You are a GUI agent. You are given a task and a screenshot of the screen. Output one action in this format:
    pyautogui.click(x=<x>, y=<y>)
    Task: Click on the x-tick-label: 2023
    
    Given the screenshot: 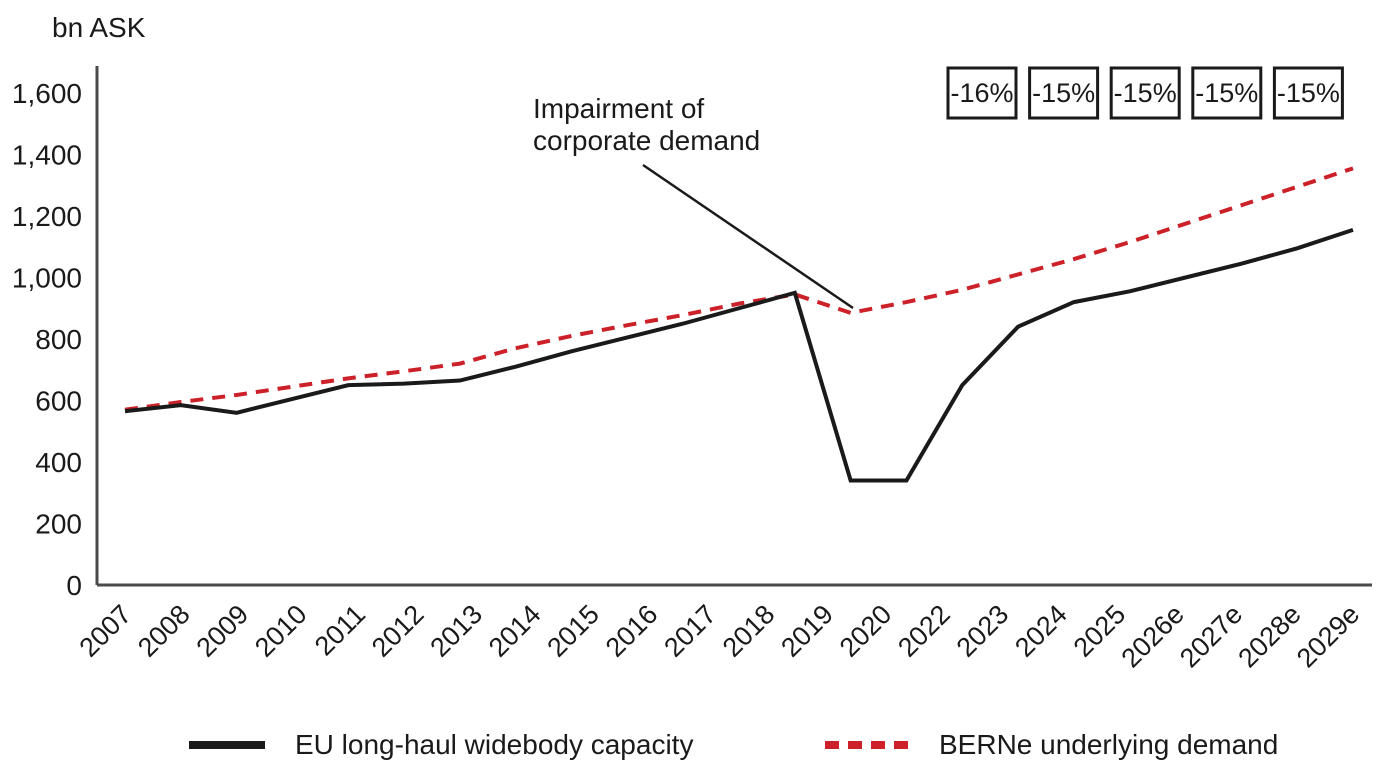 What is the action you would take?
    pyautogui.click(x=983, y=631)
    